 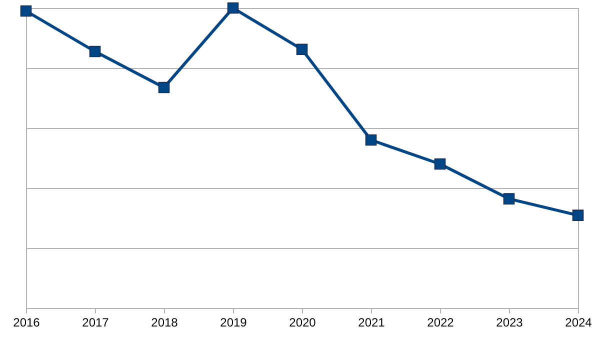 What do you see at coordinates (372, 323) in the screenshot?
I see `x-tick-label: 2021` at bounding box center [372, 323].